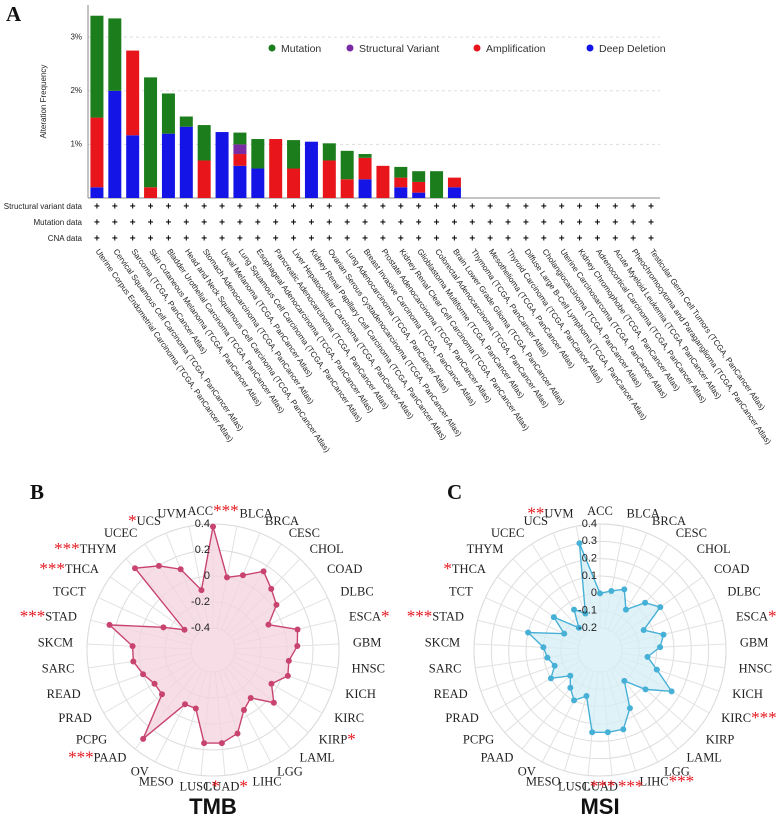 The width and height of the screenshot is (783, 825). What do you see at coordinates (360, 694) in the screenshot?
I see `category-label: KICH` at bounding box center [360, 694].